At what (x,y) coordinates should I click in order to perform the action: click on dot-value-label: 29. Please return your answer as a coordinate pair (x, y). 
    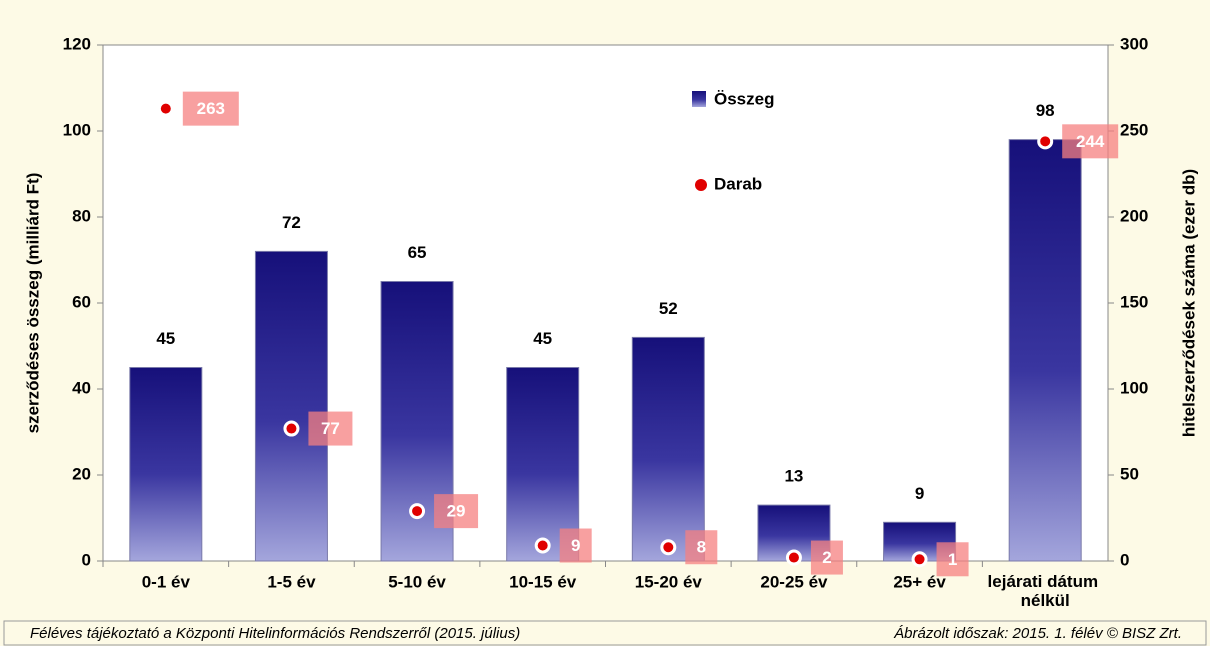
    Looking at the image, I should click on (456, 511).